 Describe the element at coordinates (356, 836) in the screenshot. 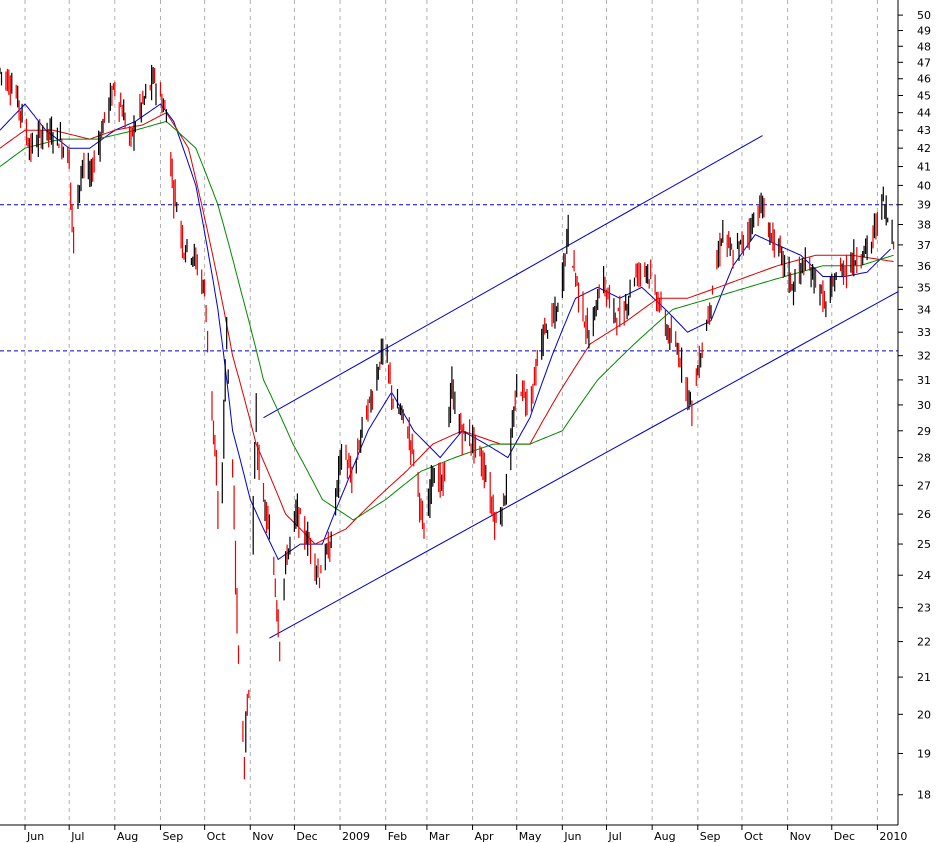

I see `x-tick-label: 2009` at that location.